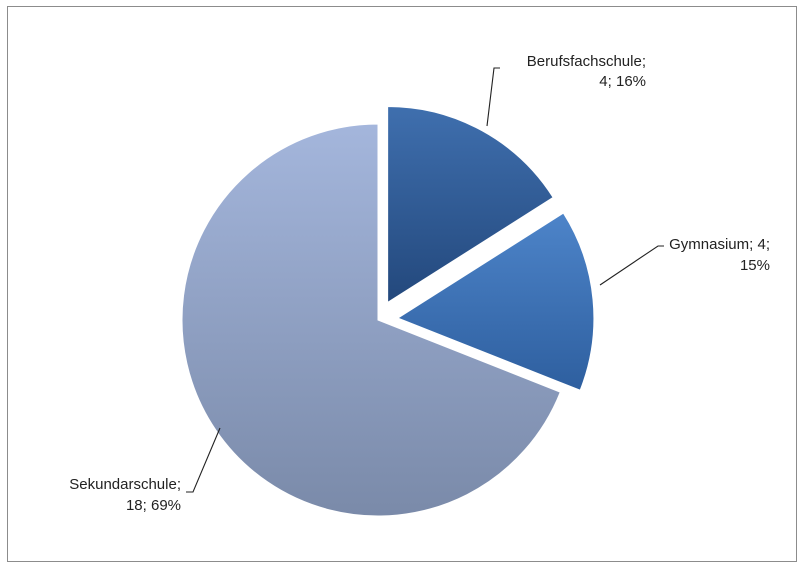  I want to click on slice-label-line: 18; 69%, so click(153, 505).